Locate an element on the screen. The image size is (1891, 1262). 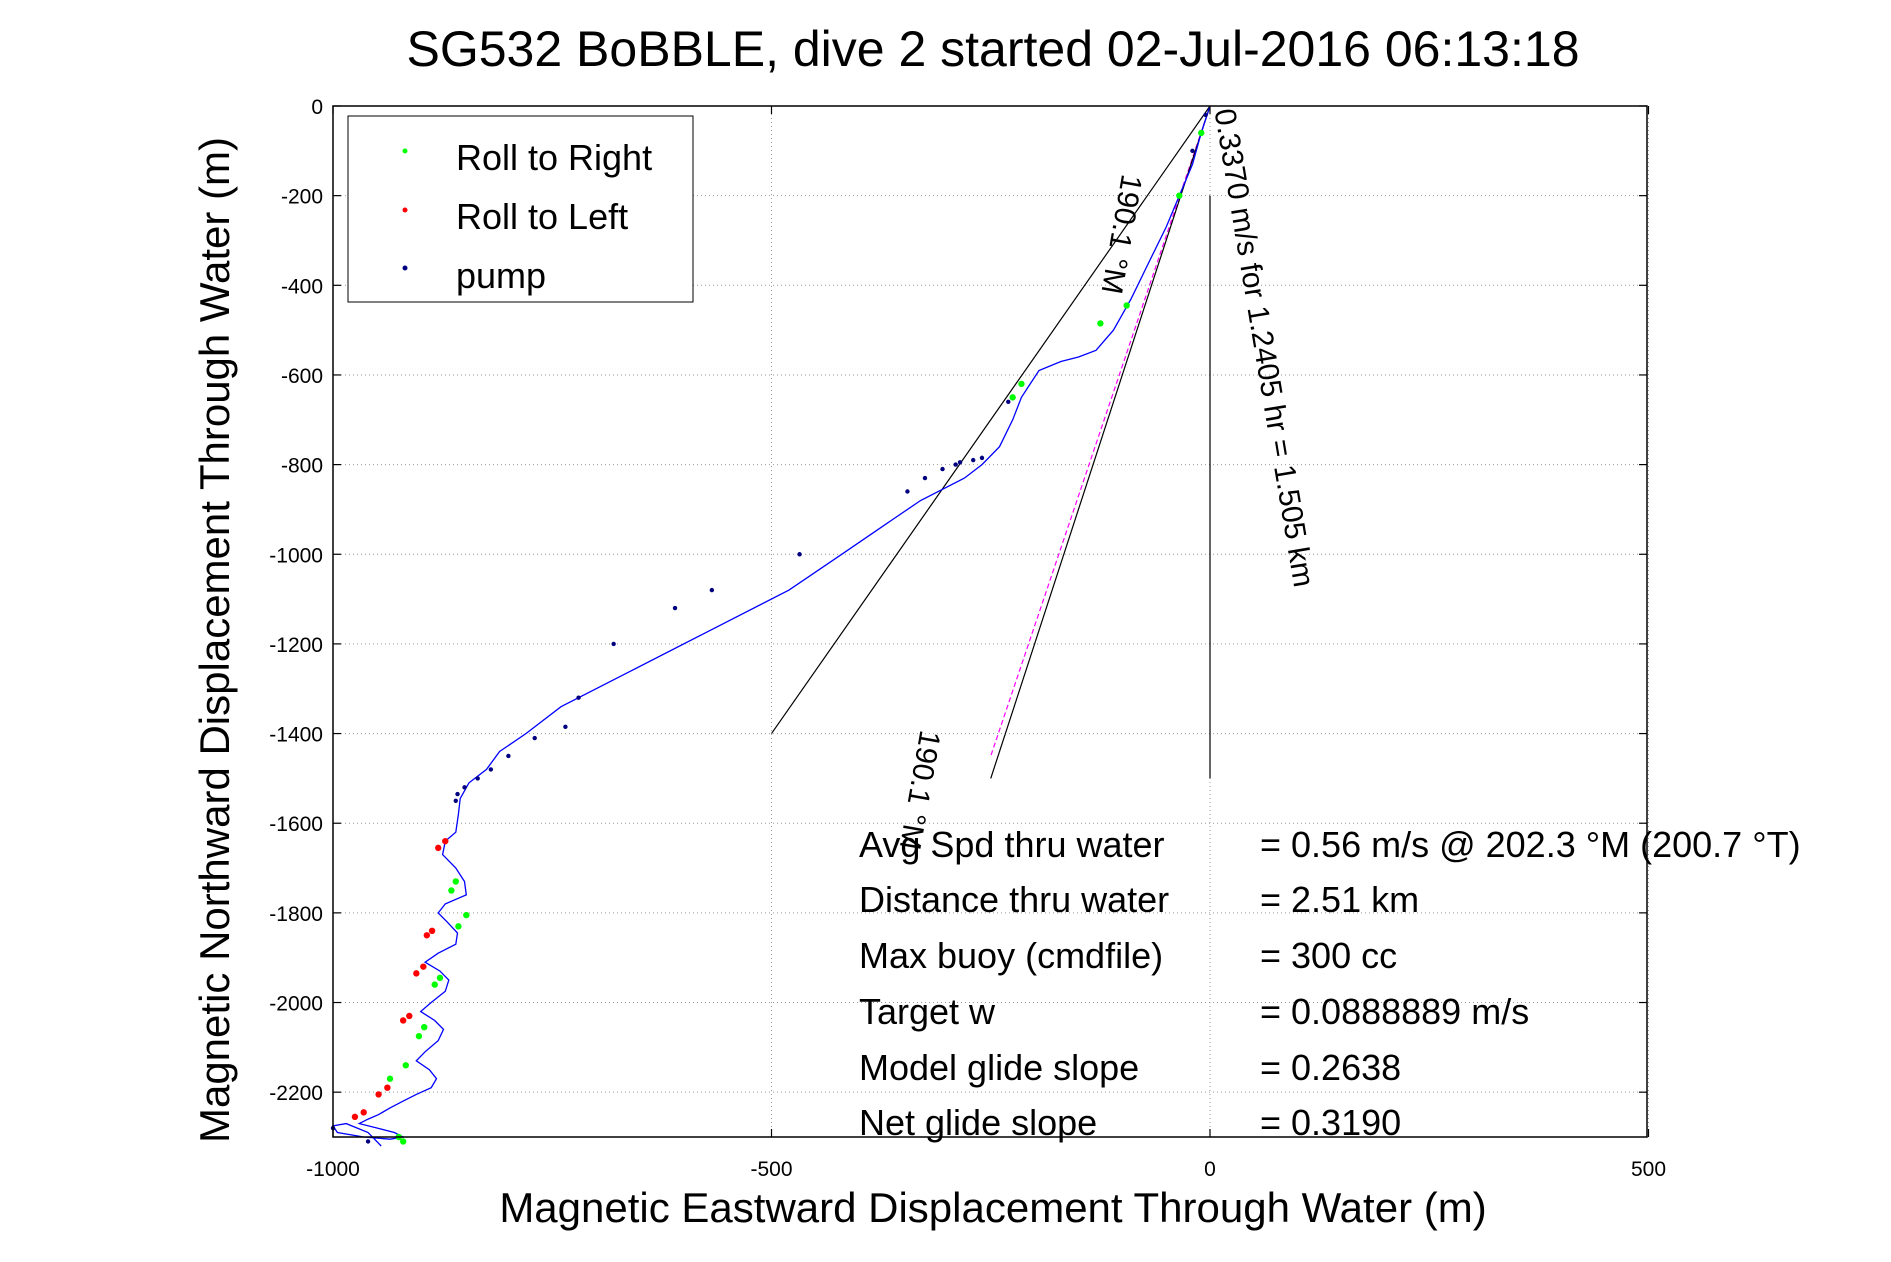
stat-label-distance: Distance thru water is located at coordinates (1014, 899).